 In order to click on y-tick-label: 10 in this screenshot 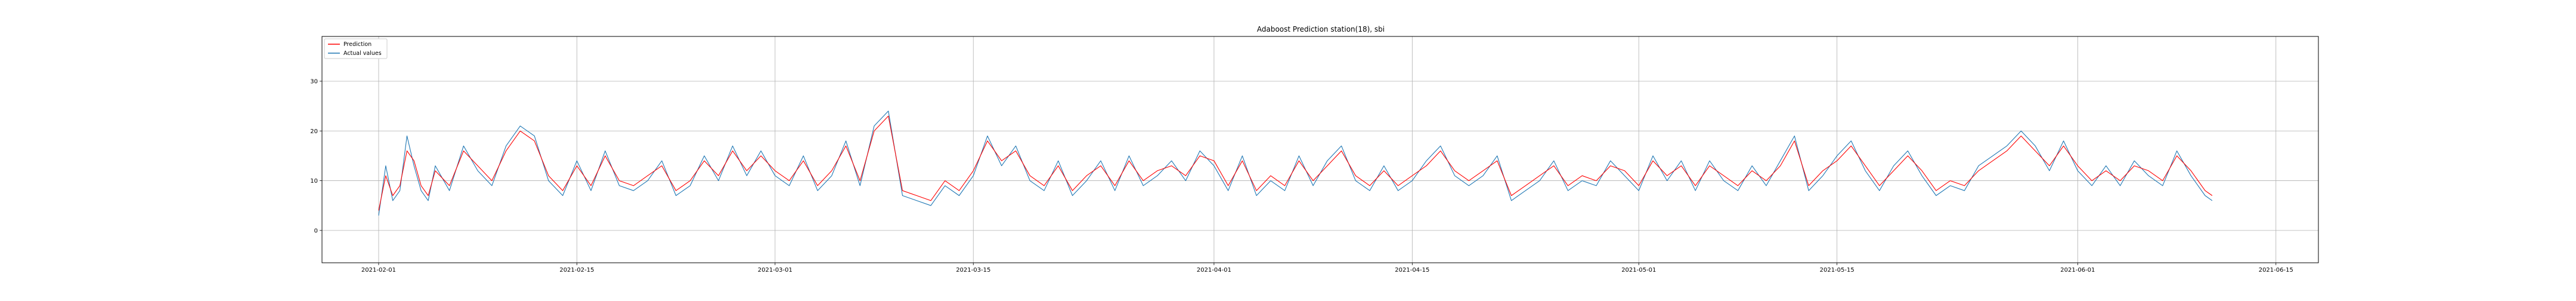, I will do `click(314, 181)`.